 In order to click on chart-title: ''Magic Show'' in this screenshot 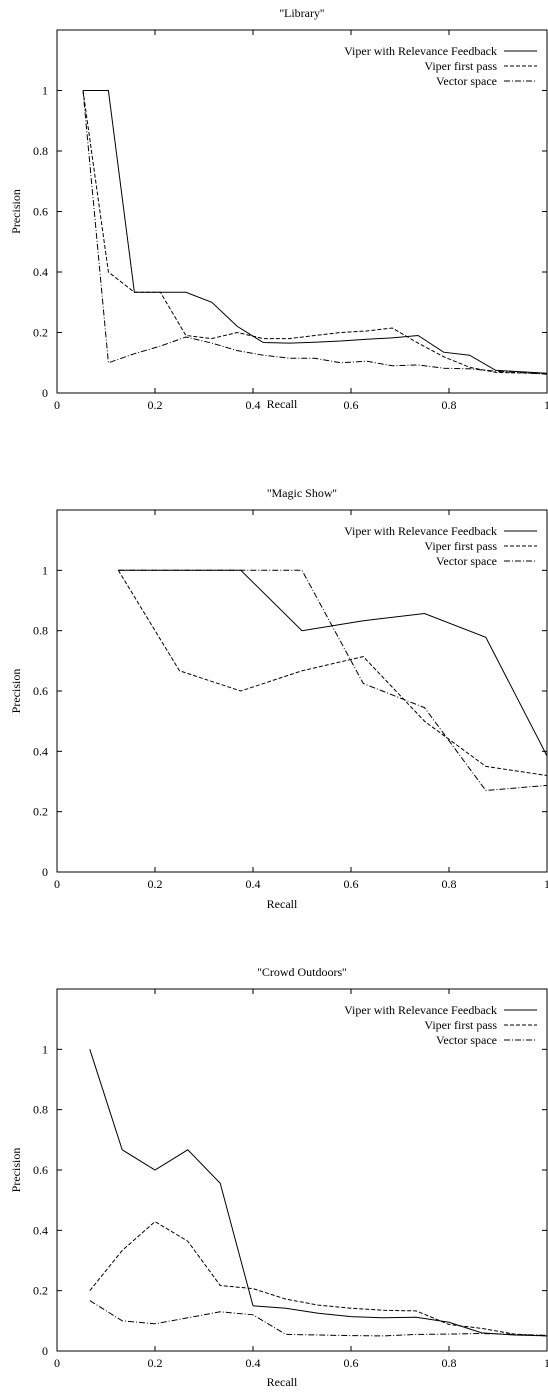, I will do `click(302, 493)`.